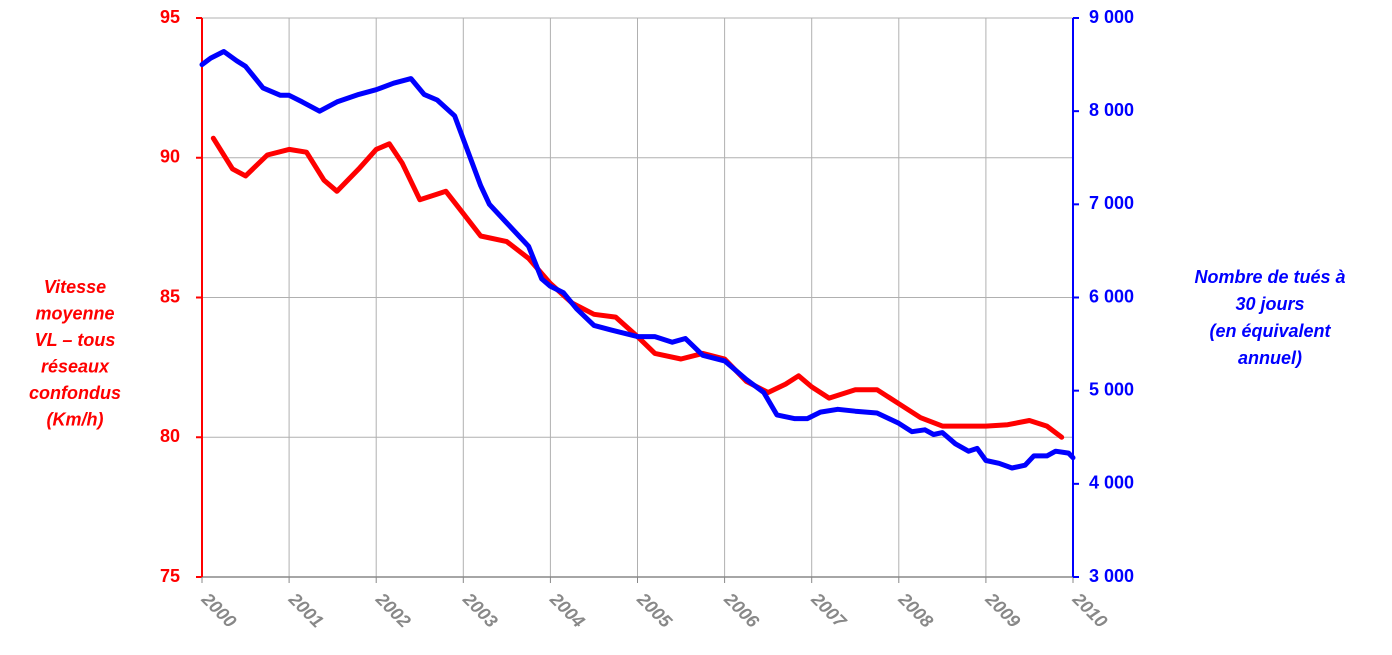 The width and height of the screenshot is (1392, 655). I want to click on x-tick-label: 2003, so click(479, 609).